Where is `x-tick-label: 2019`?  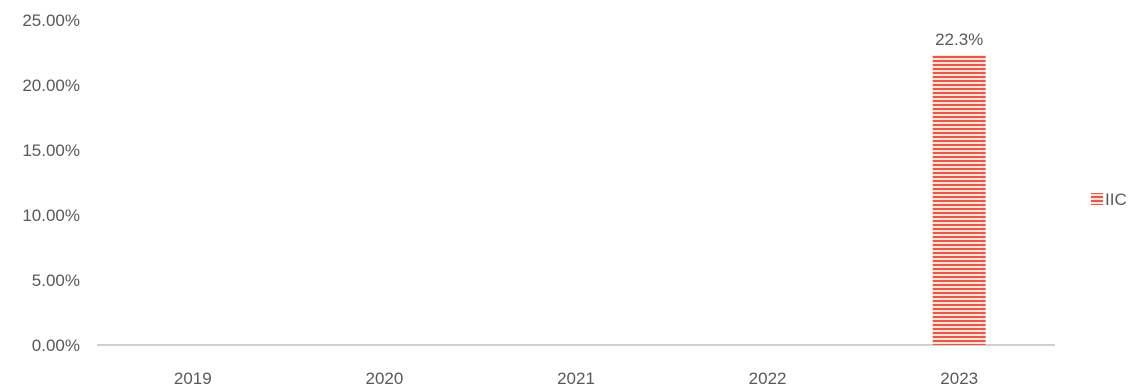 x-tick-label: 2019 is located at coordinates (193, 378).